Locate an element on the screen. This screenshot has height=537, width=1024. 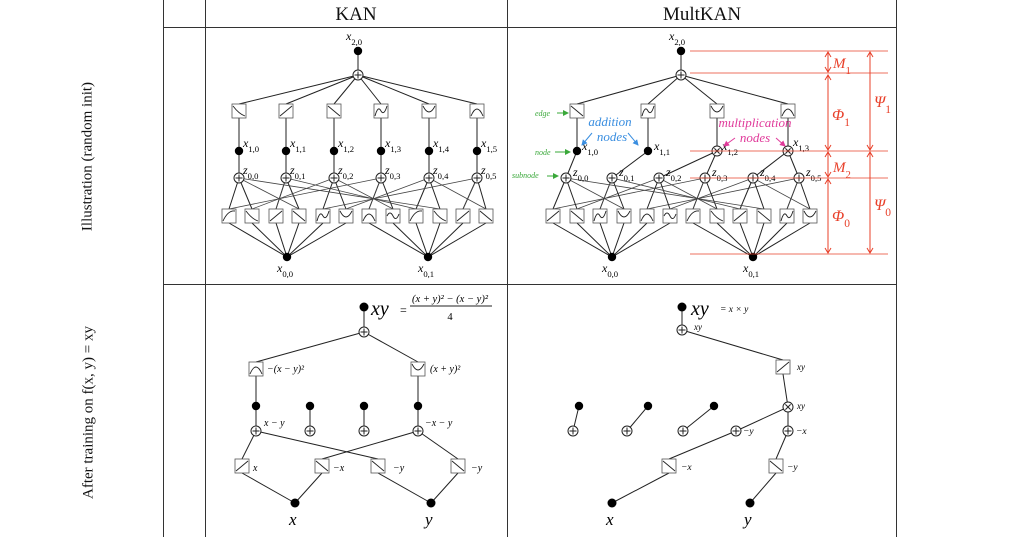
hidden-label: x1,5 is located at coordinates (488, 145).